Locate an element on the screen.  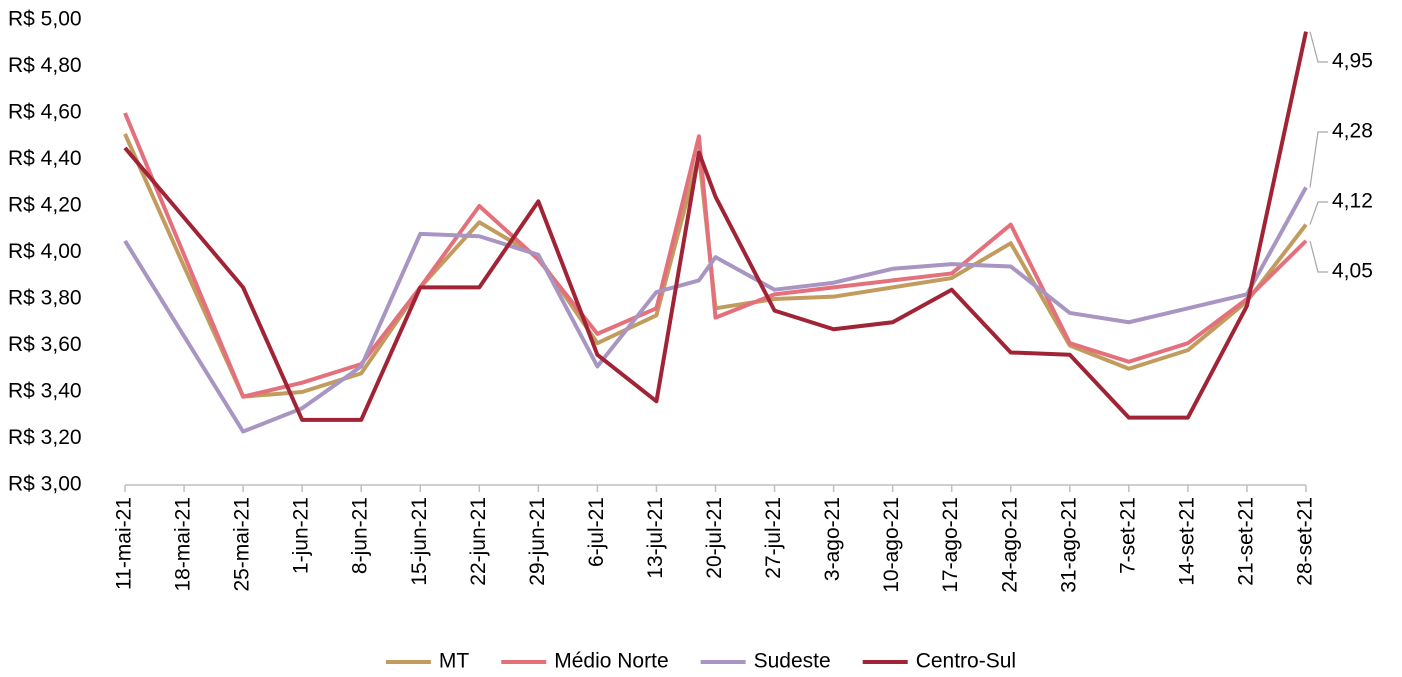
y-tick-label: R$ 4,00 is located at coordinates (45, 251).